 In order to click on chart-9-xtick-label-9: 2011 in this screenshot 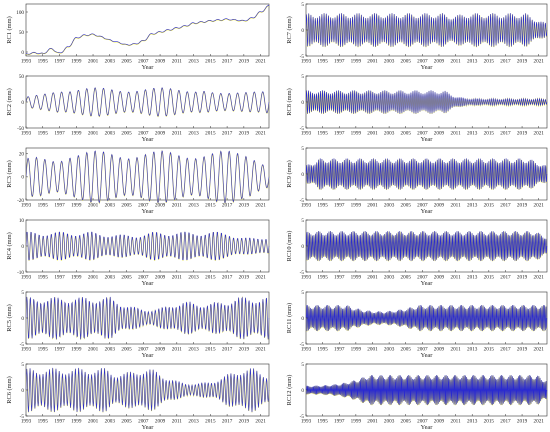, I will do `click(177, 350)`.